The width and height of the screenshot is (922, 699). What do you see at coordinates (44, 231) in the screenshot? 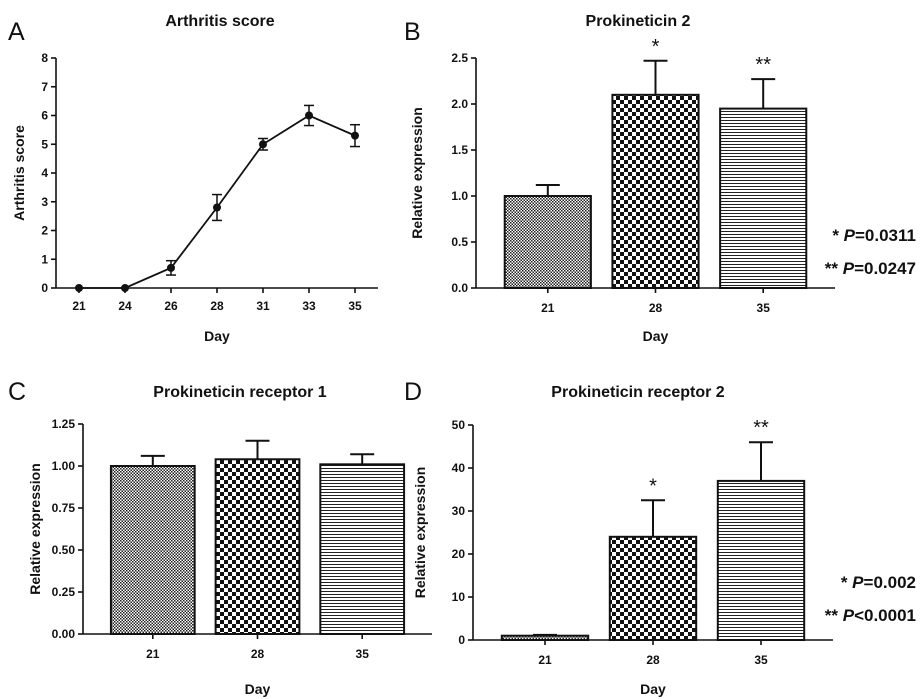
I see `panel-a-ytick-label: 2` at bounding box center [44, 231].